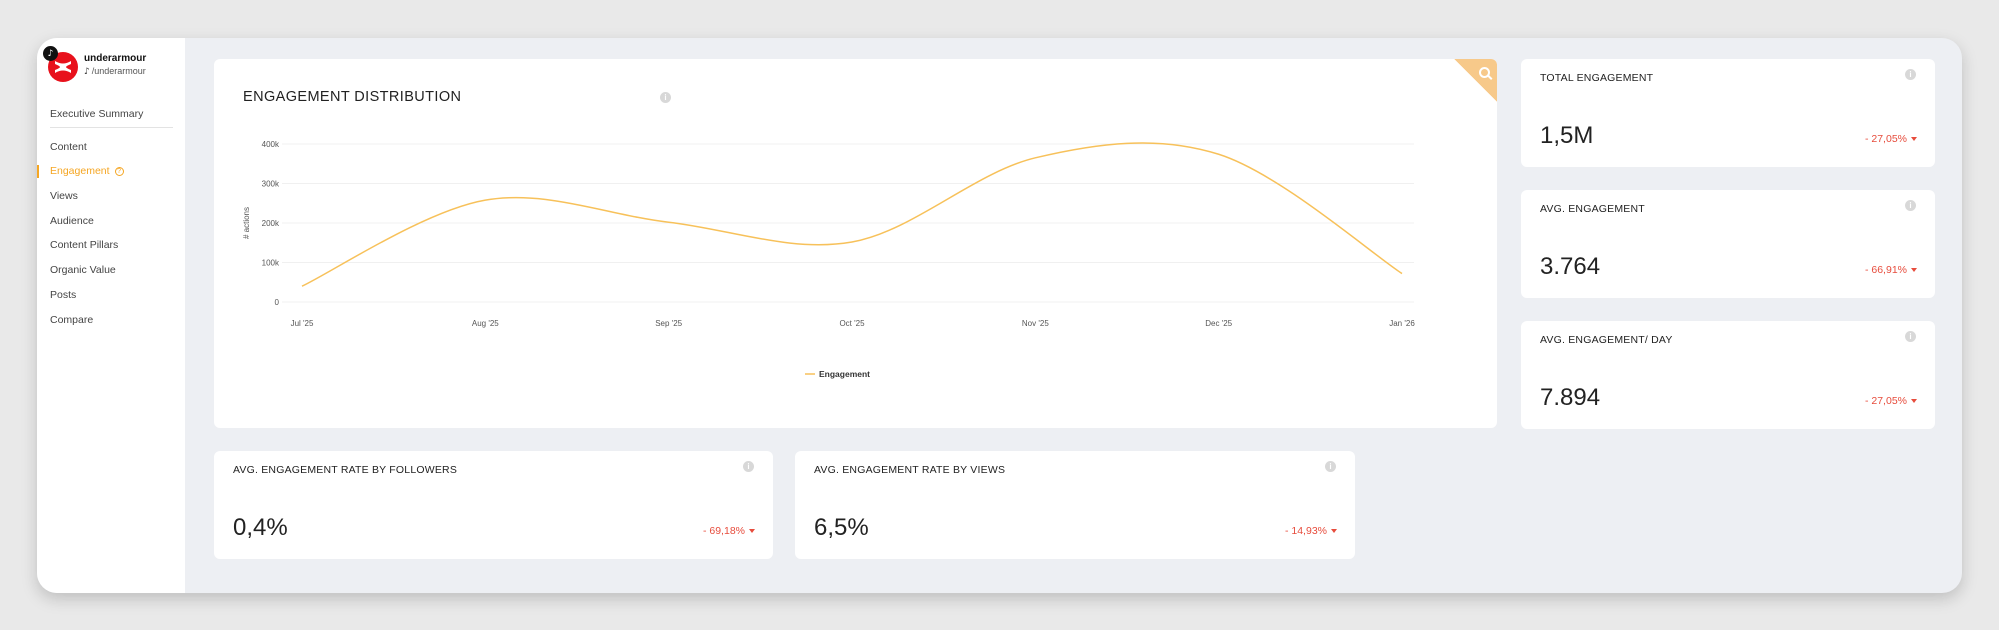  What do you see at coordinates (1475, 80) in the screenshot?
I see `zoom-corner-button` at bounding box center [1475, 80].